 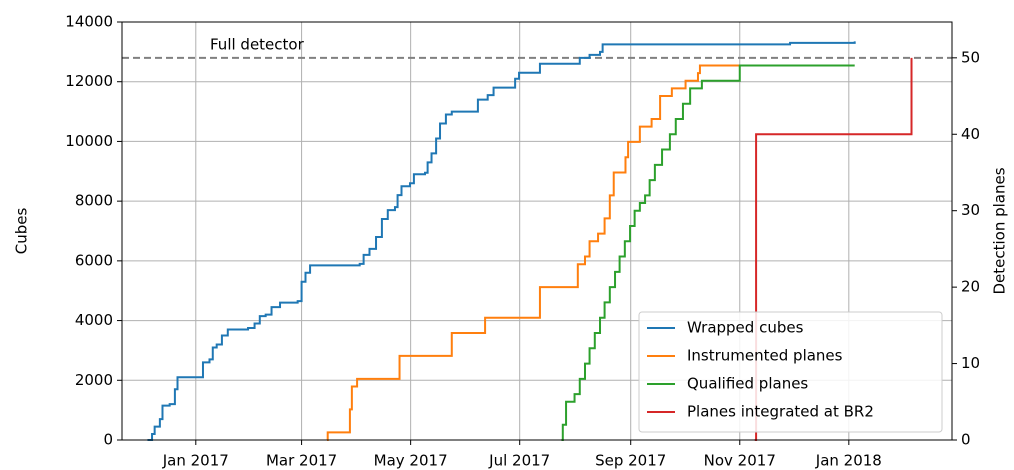 I want to click on y-tick-label: 0, so click(x=108, y=440).